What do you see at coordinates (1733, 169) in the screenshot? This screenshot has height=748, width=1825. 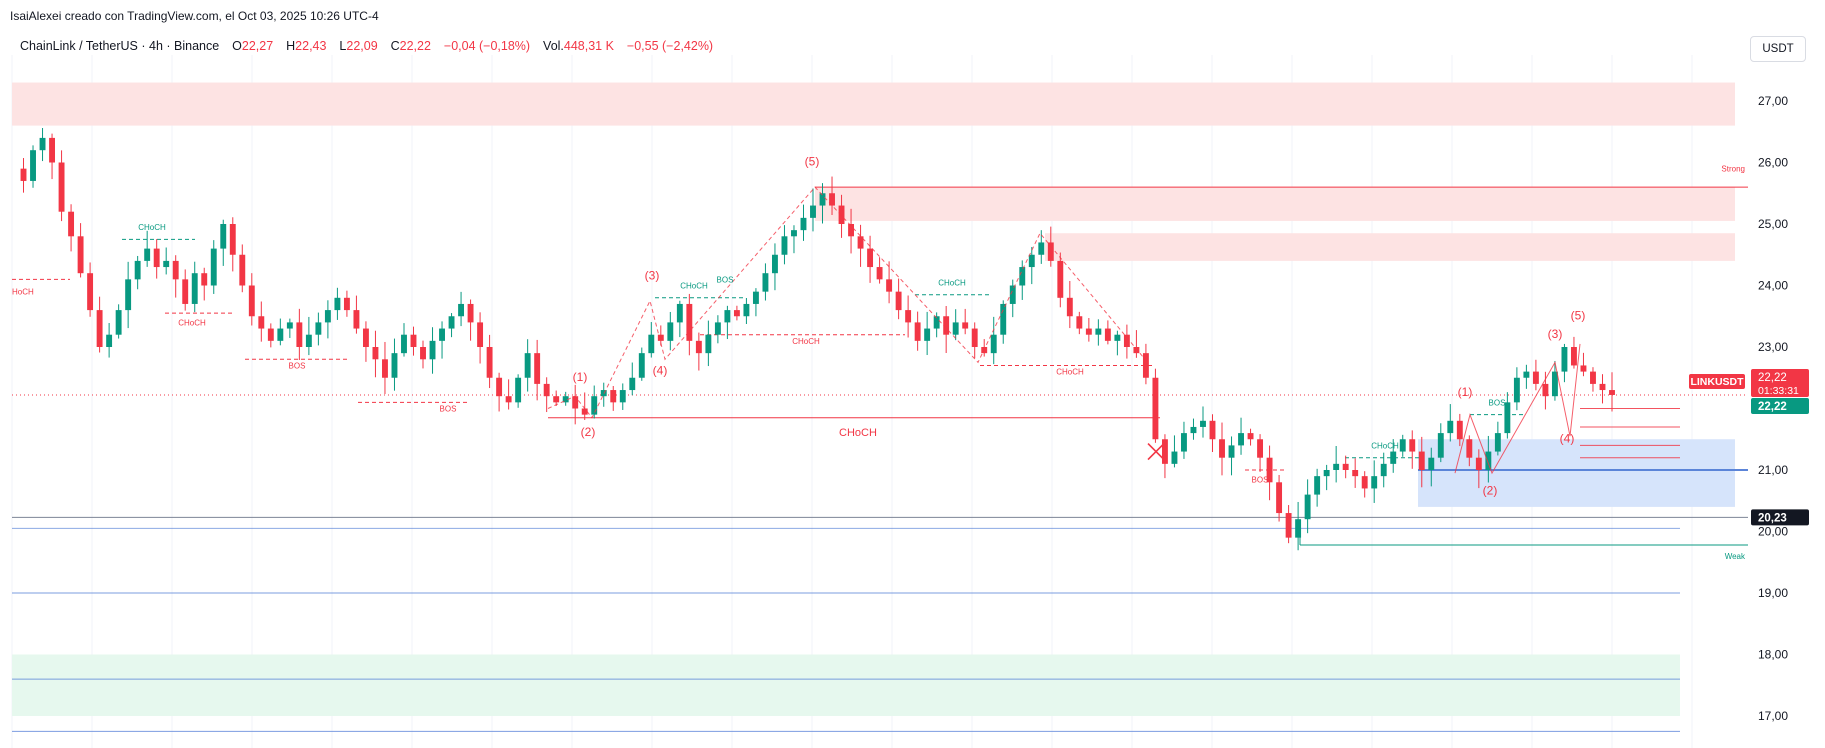 I see `strong-label: Strong` at bounding box center [1733, 169].